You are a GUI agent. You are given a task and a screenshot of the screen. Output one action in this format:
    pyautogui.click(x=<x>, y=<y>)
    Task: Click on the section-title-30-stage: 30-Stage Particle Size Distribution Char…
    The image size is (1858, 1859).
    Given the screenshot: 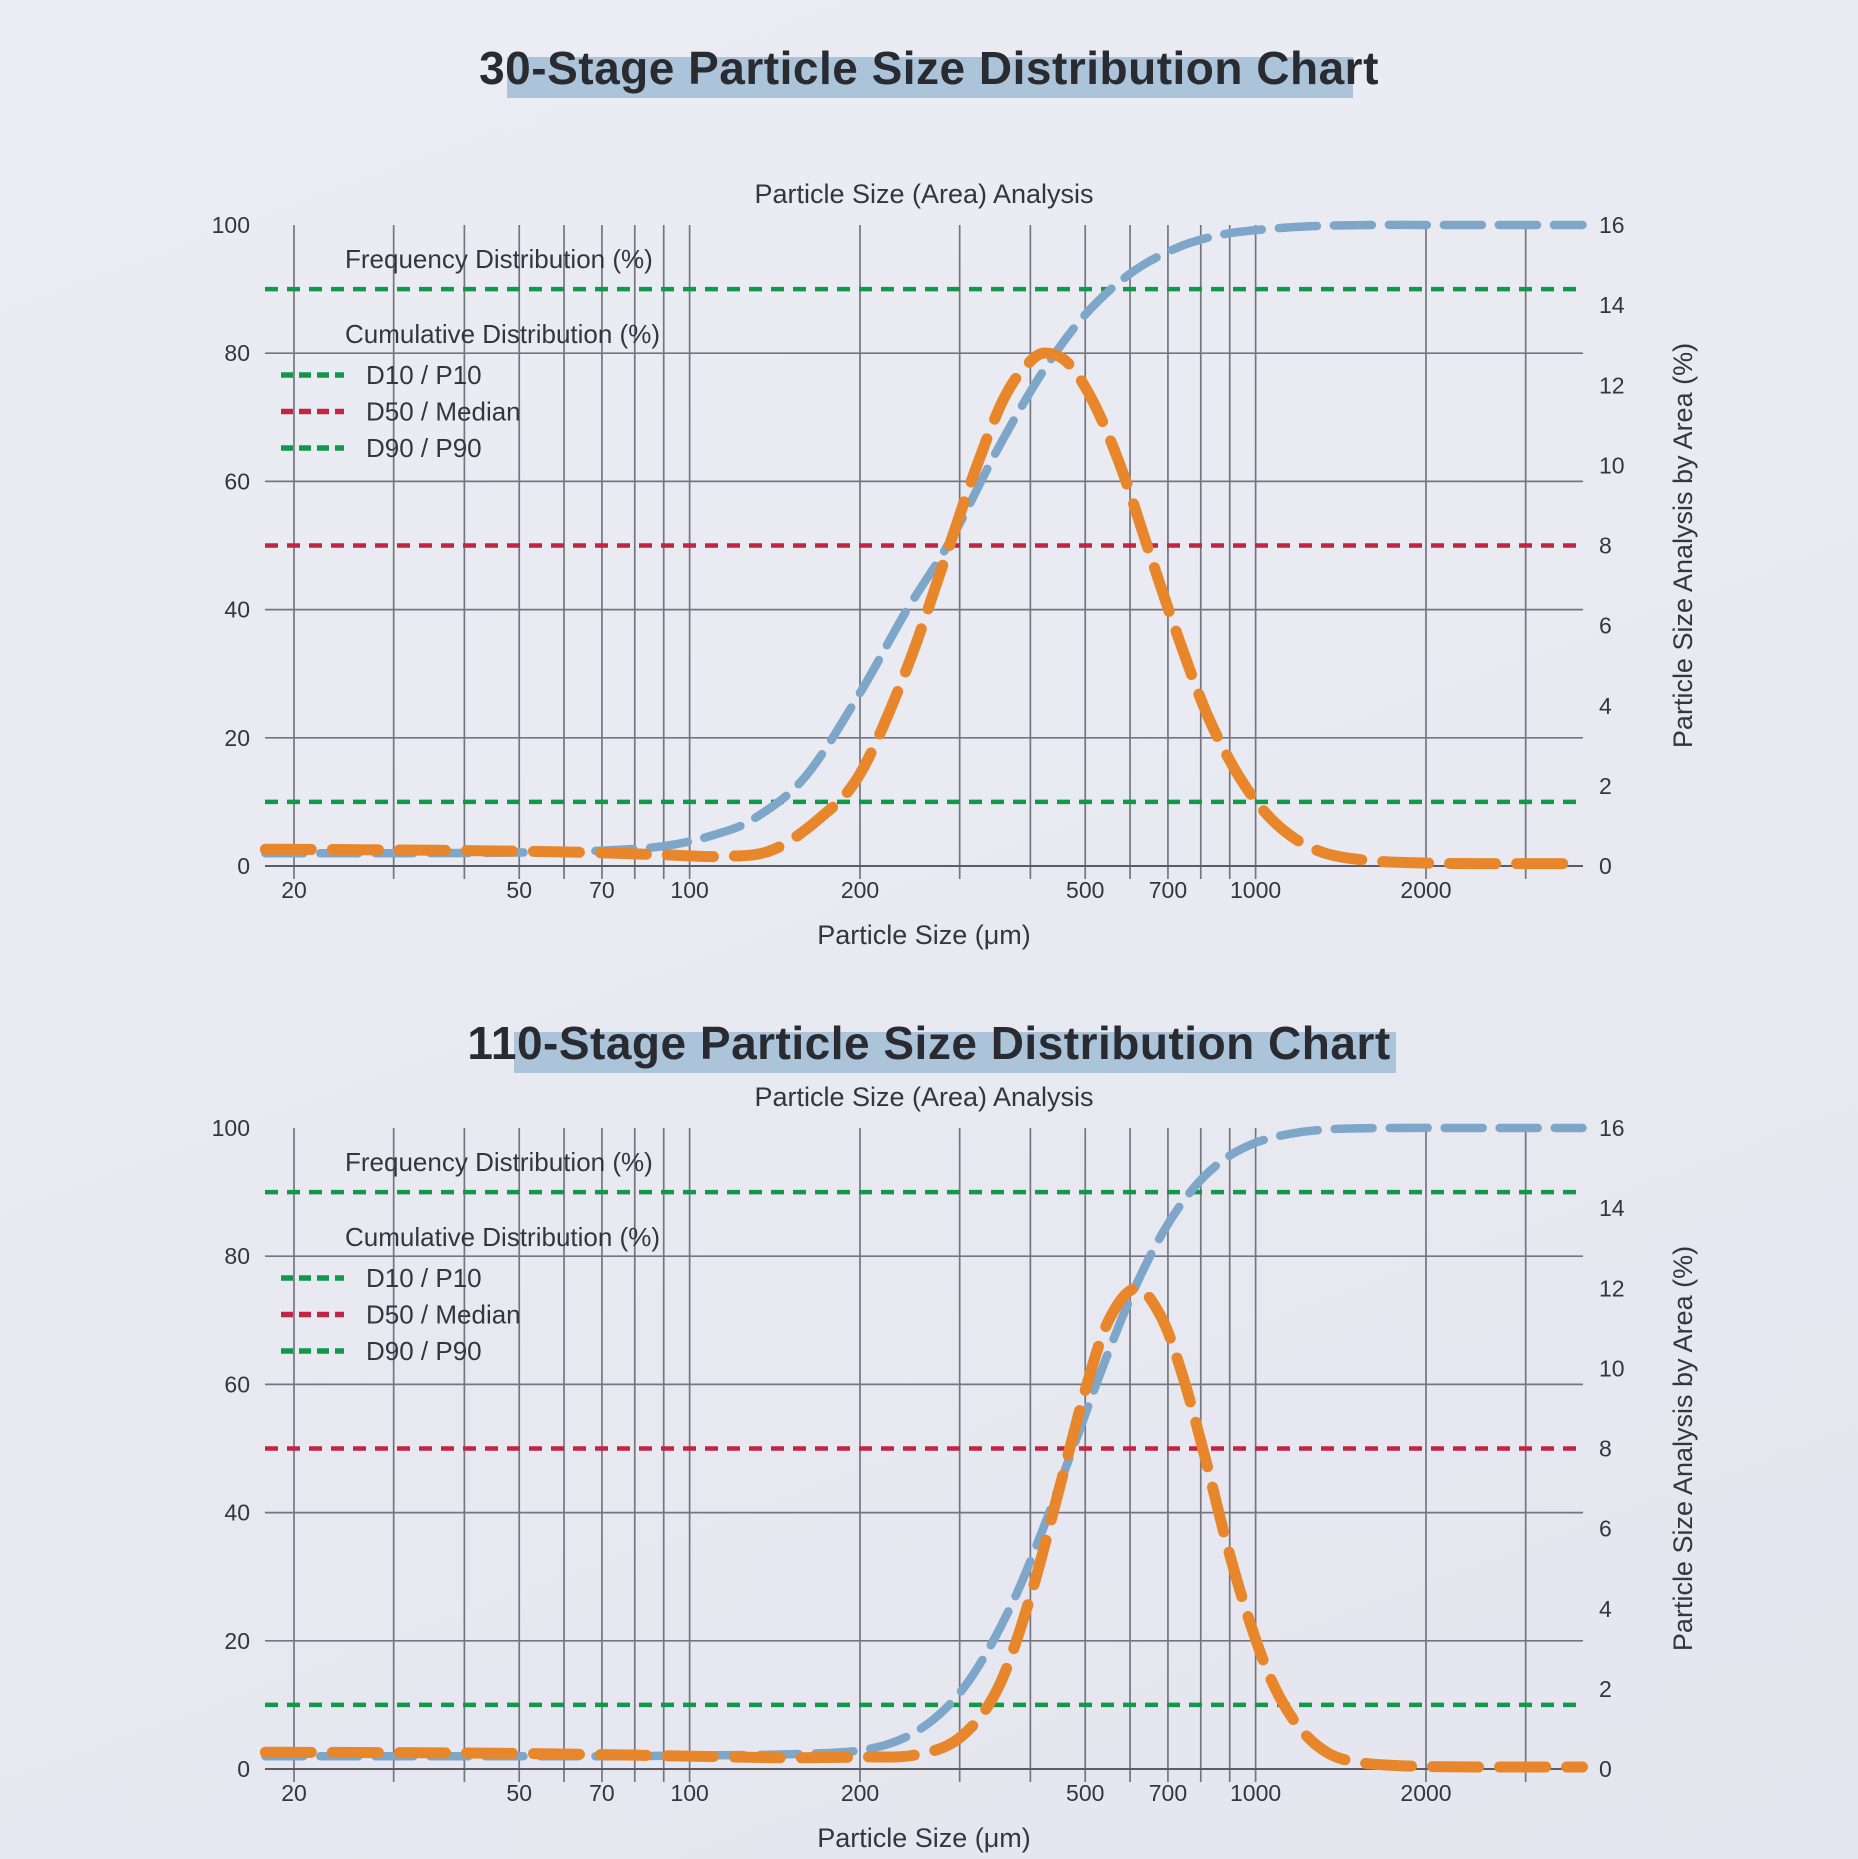 What is the action you would take?
    pyautogui.click(x=929, y=75)
    